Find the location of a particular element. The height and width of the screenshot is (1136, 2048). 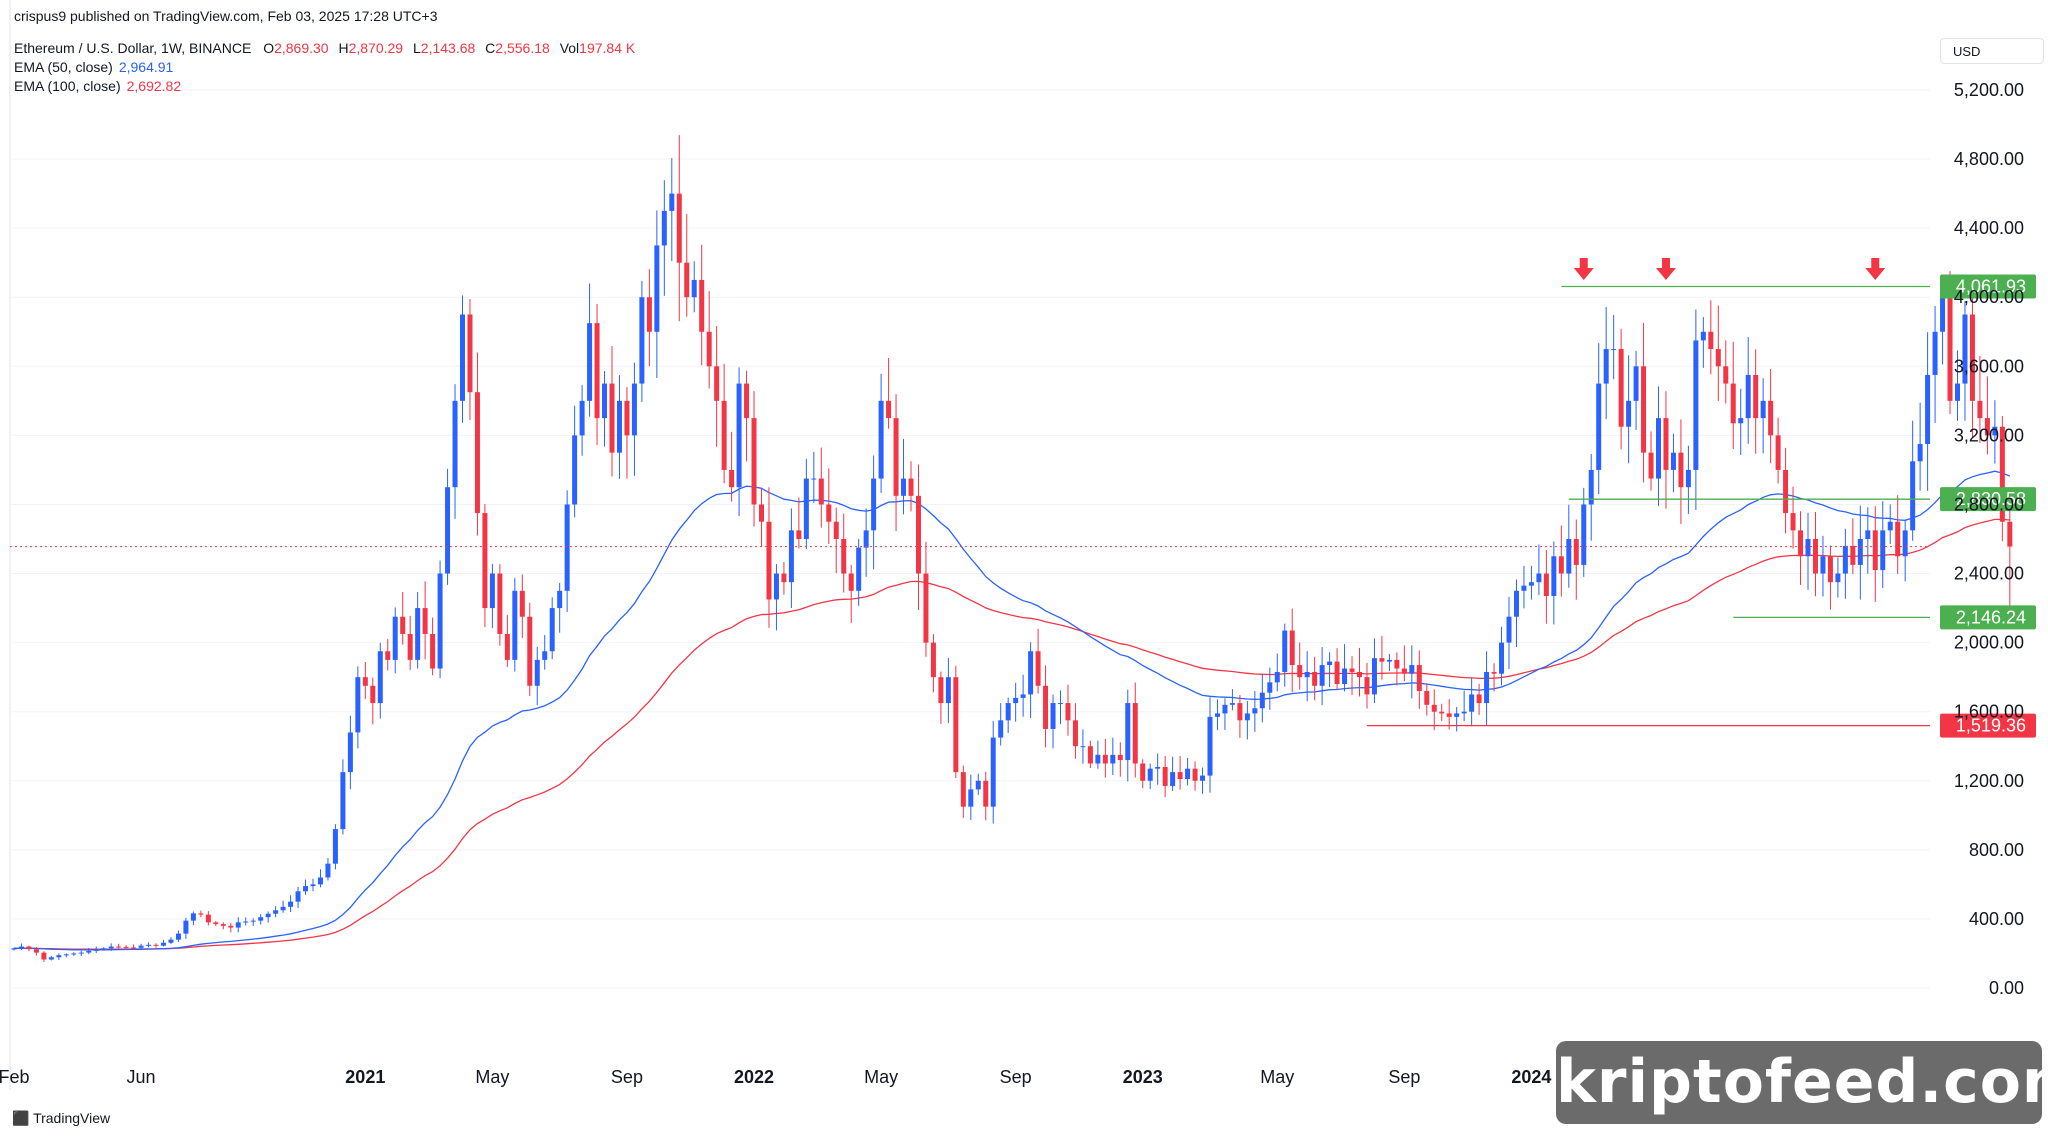

x-tick-label: Sep is located at coordinates (1016, 1077).